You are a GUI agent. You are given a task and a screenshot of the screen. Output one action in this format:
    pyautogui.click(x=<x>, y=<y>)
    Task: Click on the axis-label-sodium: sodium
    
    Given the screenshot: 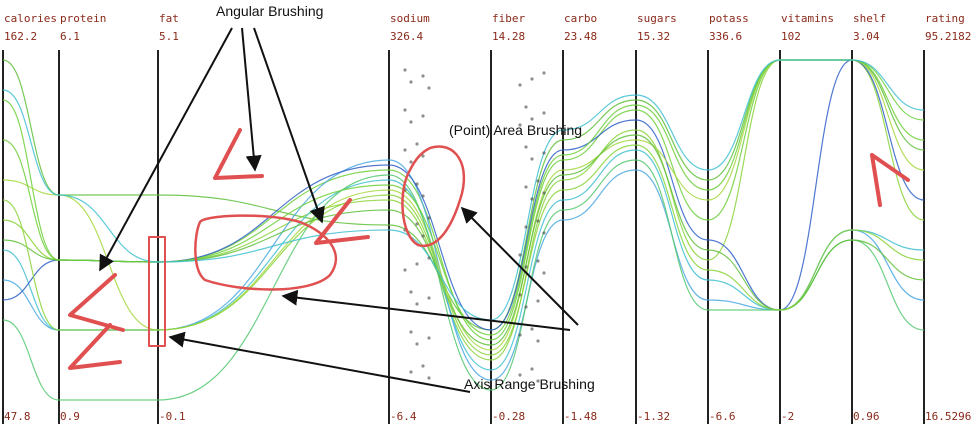 What is the action you would take?
    pyautogui.click(x=410, y=18)
    